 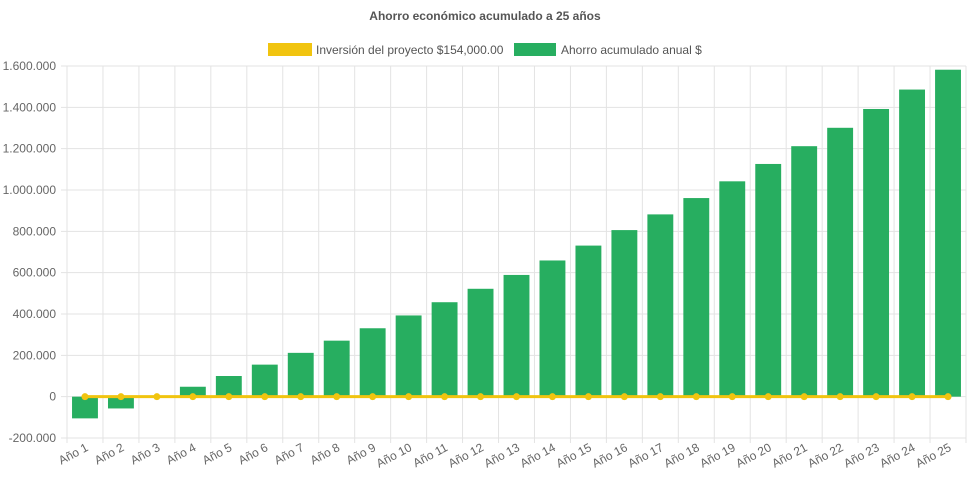 I want to click on y-tick-label: 1.600.000, so click(x=30, y=66).